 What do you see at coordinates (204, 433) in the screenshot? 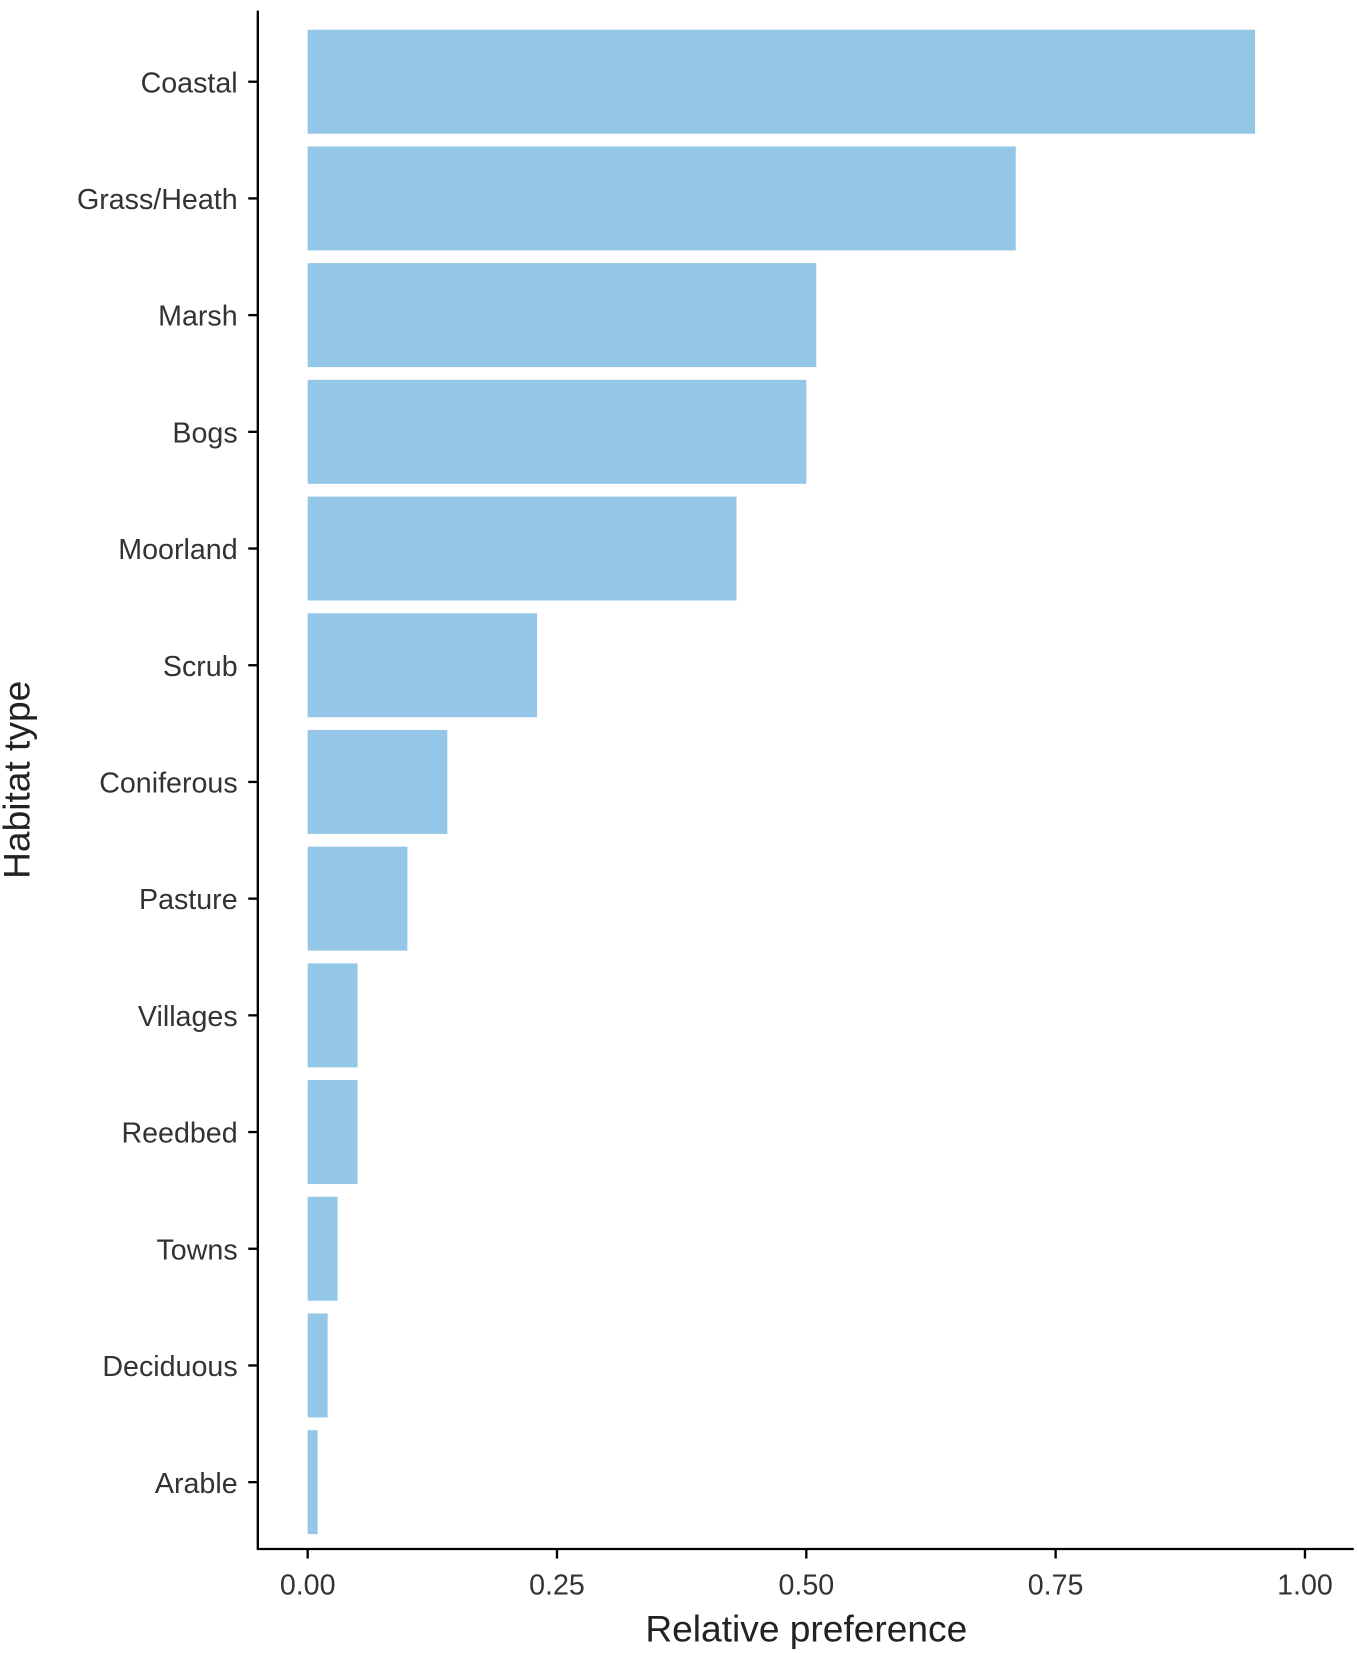
I see `y-tick-label: Bogs` at bounding box center [204, 433].